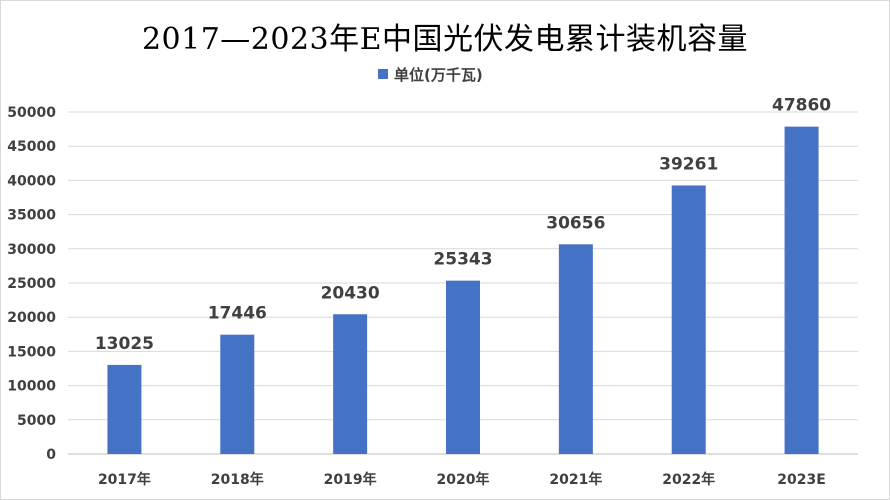 This screenshot has height=500, width=890. I want to click on data-label: 20430, so click(350, 293).